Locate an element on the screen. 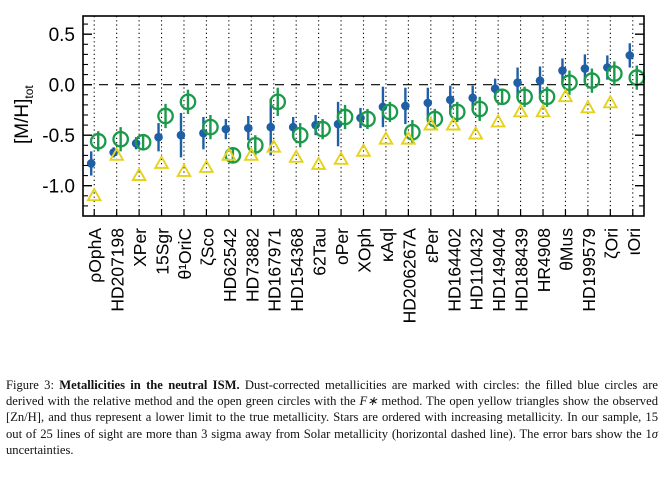 Image resolution: width=663 pixels, height=491 pixels. y-tick-label: -0.5 is located at coordinates (58, 136).